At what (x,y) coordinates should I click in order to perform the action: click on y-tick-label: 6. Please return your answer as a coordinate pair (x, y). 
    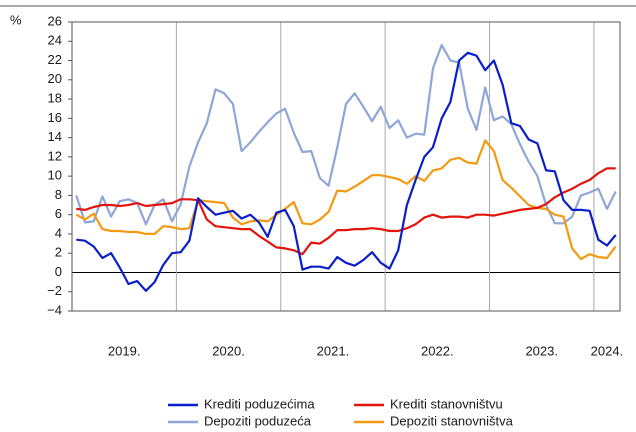
    Looking at the image, I should click on (58, 213).